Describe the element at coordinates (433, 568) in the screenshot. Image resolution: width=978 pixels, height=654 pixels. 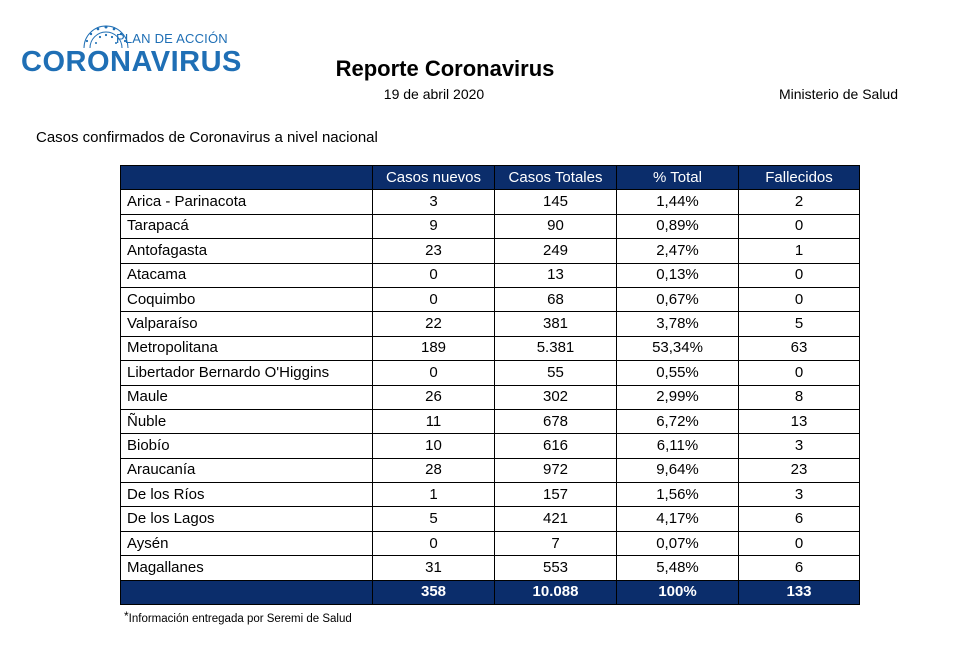
I see `new-cases-cell: 31` at that location.